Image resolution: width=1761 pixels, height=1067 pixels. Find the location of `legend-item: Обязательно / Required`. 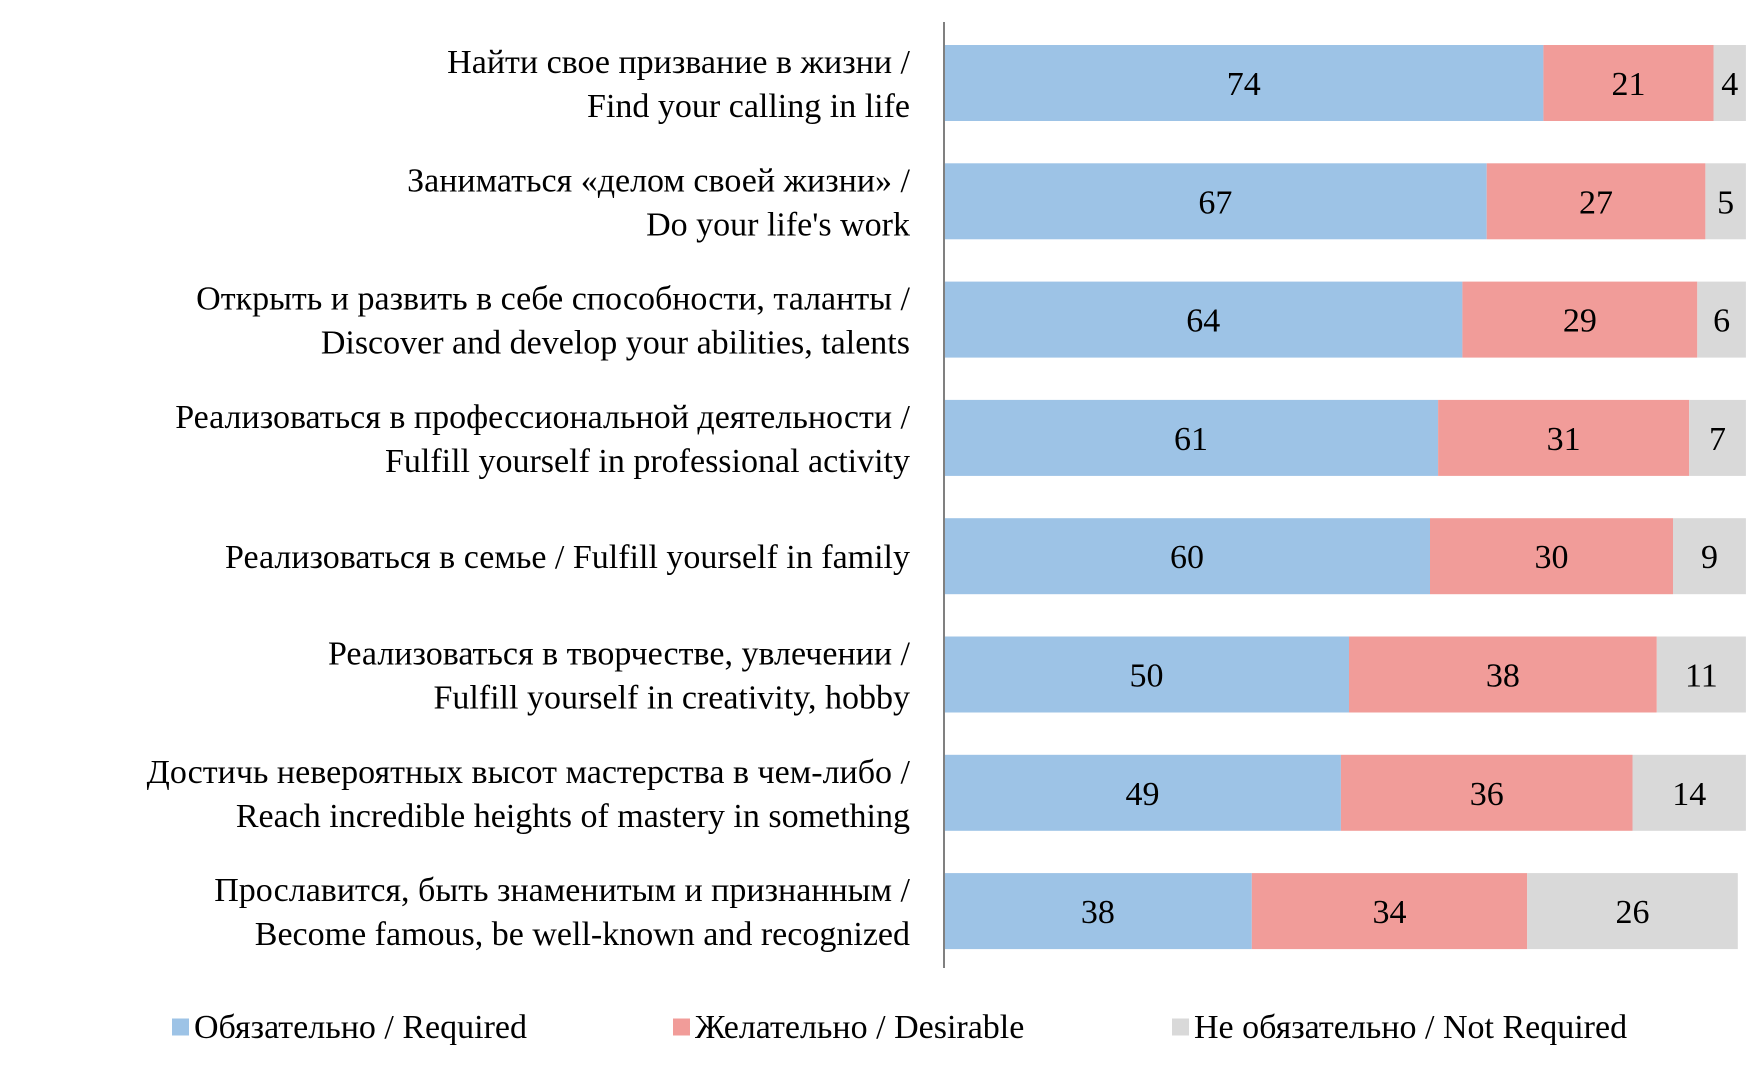

legend-item: Обязательно / Required is located at coordinates (349, 1027).